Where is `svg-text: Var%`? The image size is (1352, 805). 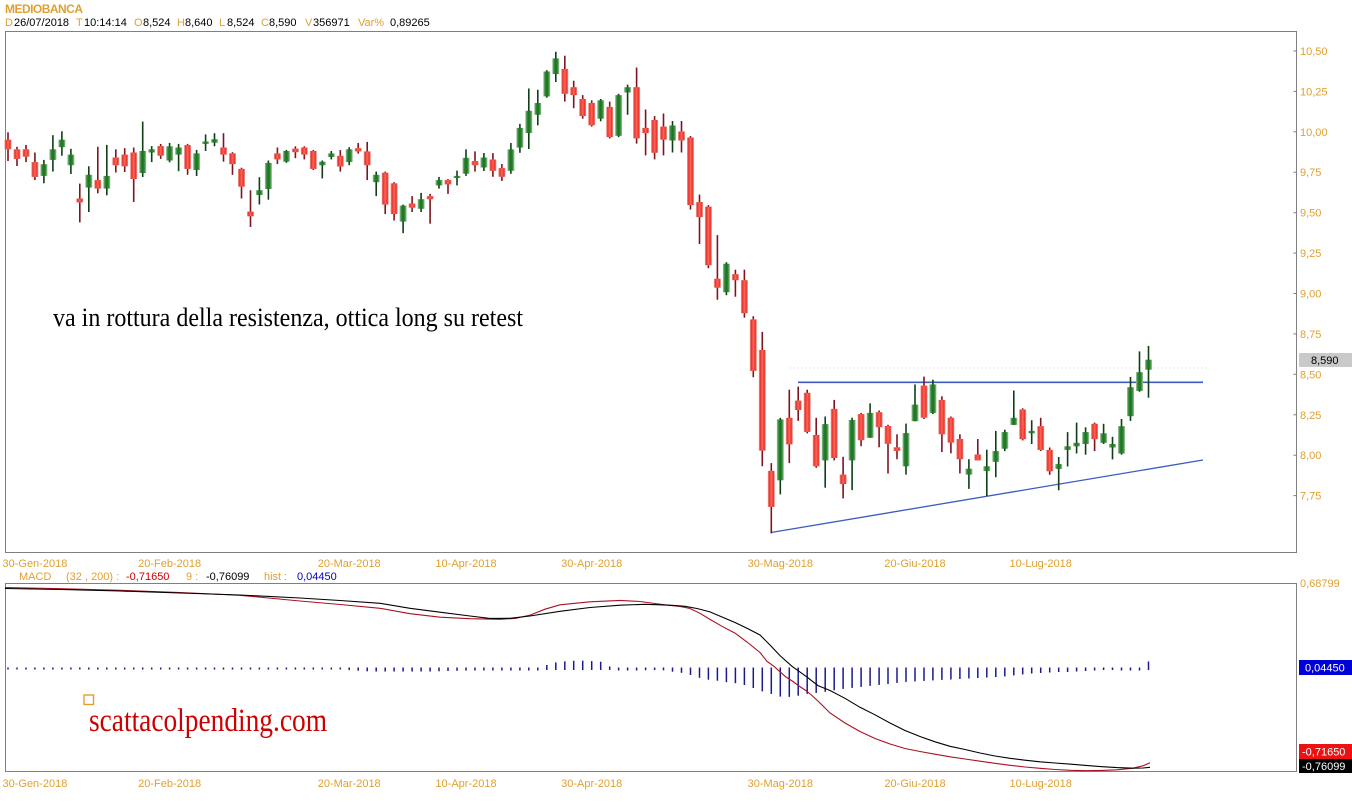
svg-text: Var% is located at coordinates (371, 23).